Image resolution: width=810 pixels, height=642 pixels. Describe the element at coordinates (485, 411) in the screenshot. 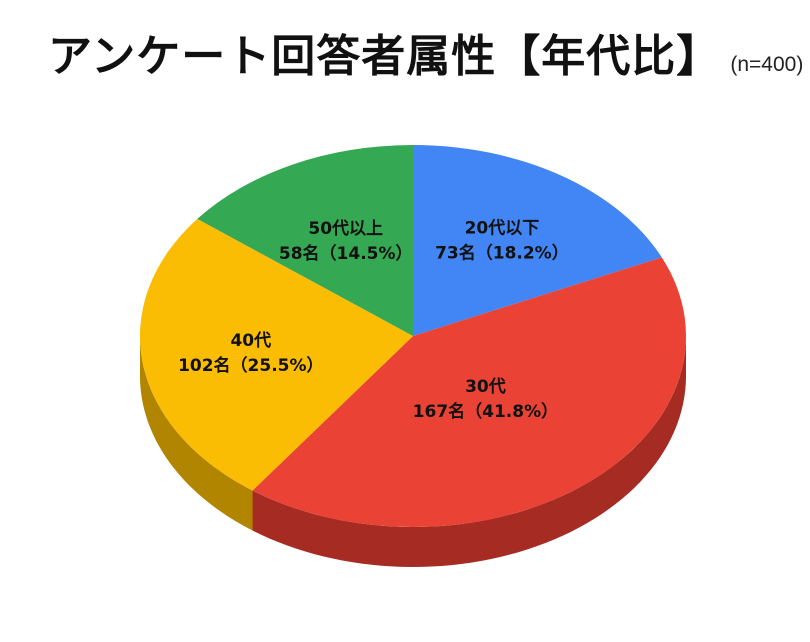

I see `slice-value-label: 167名（41.8%）` at that location.